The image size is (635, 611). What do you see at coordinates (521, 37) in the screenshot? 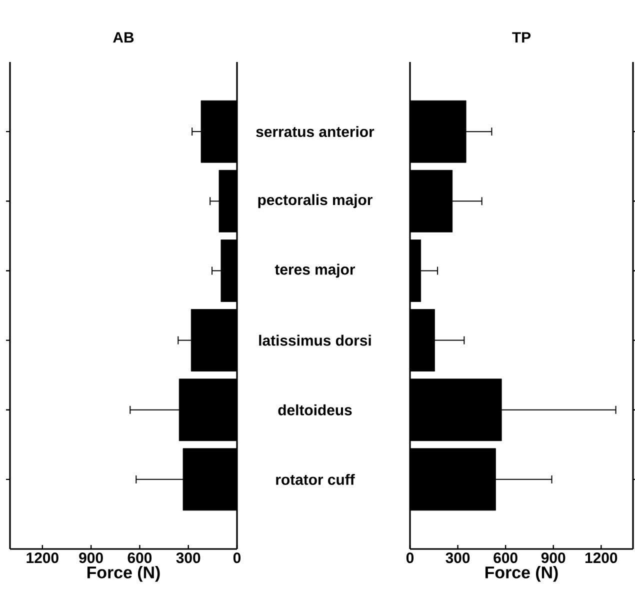
I see `chart-title: TP` at bounding box center [521, 37].